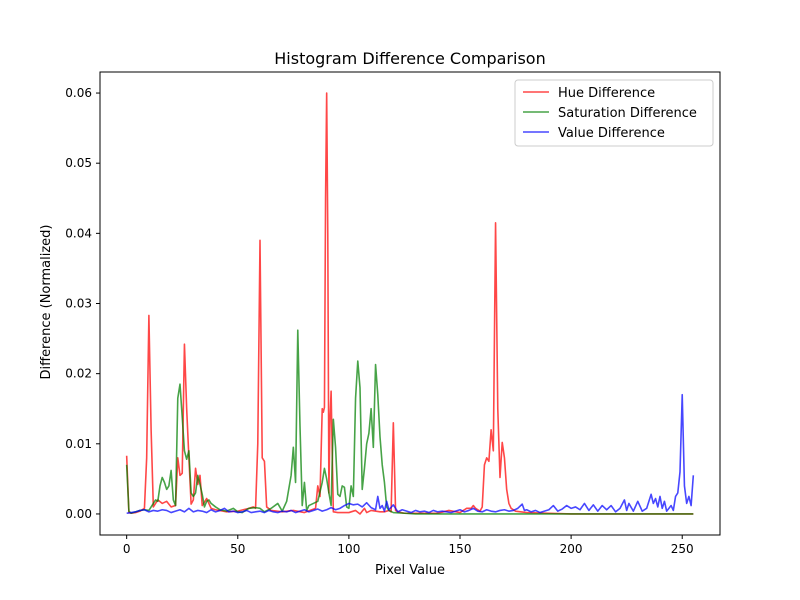 This screenshot has height=600, width=800. I want to click on legend-label-2: Value Difference, so click(611, 133).